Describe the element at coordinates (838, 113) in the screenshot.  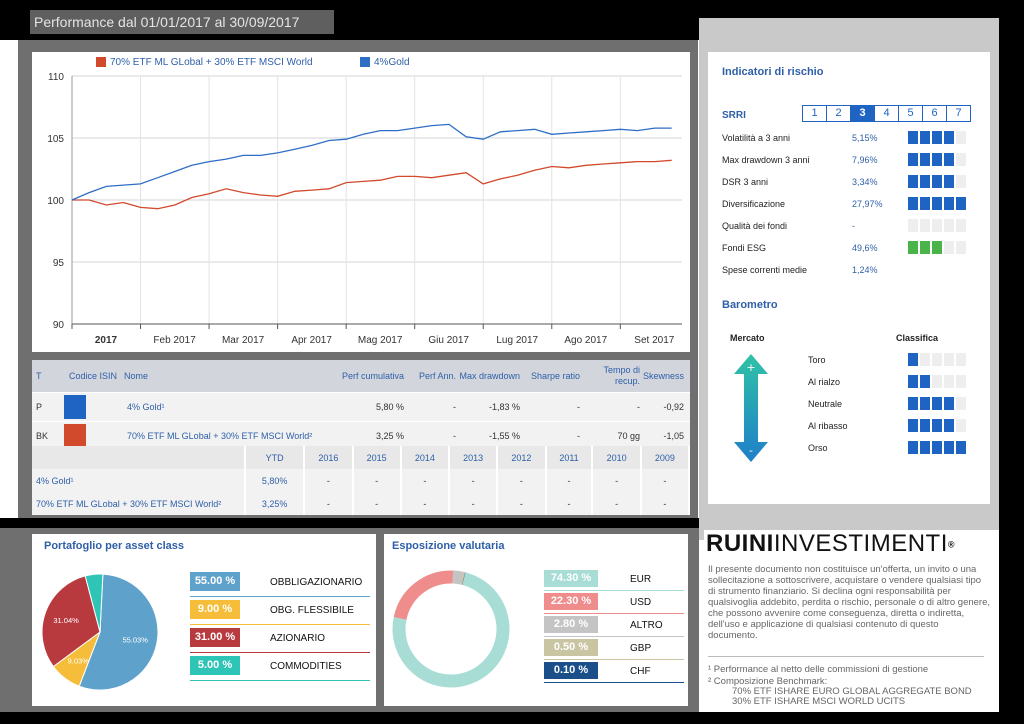
I see `srri-level-2: 2` at that location.